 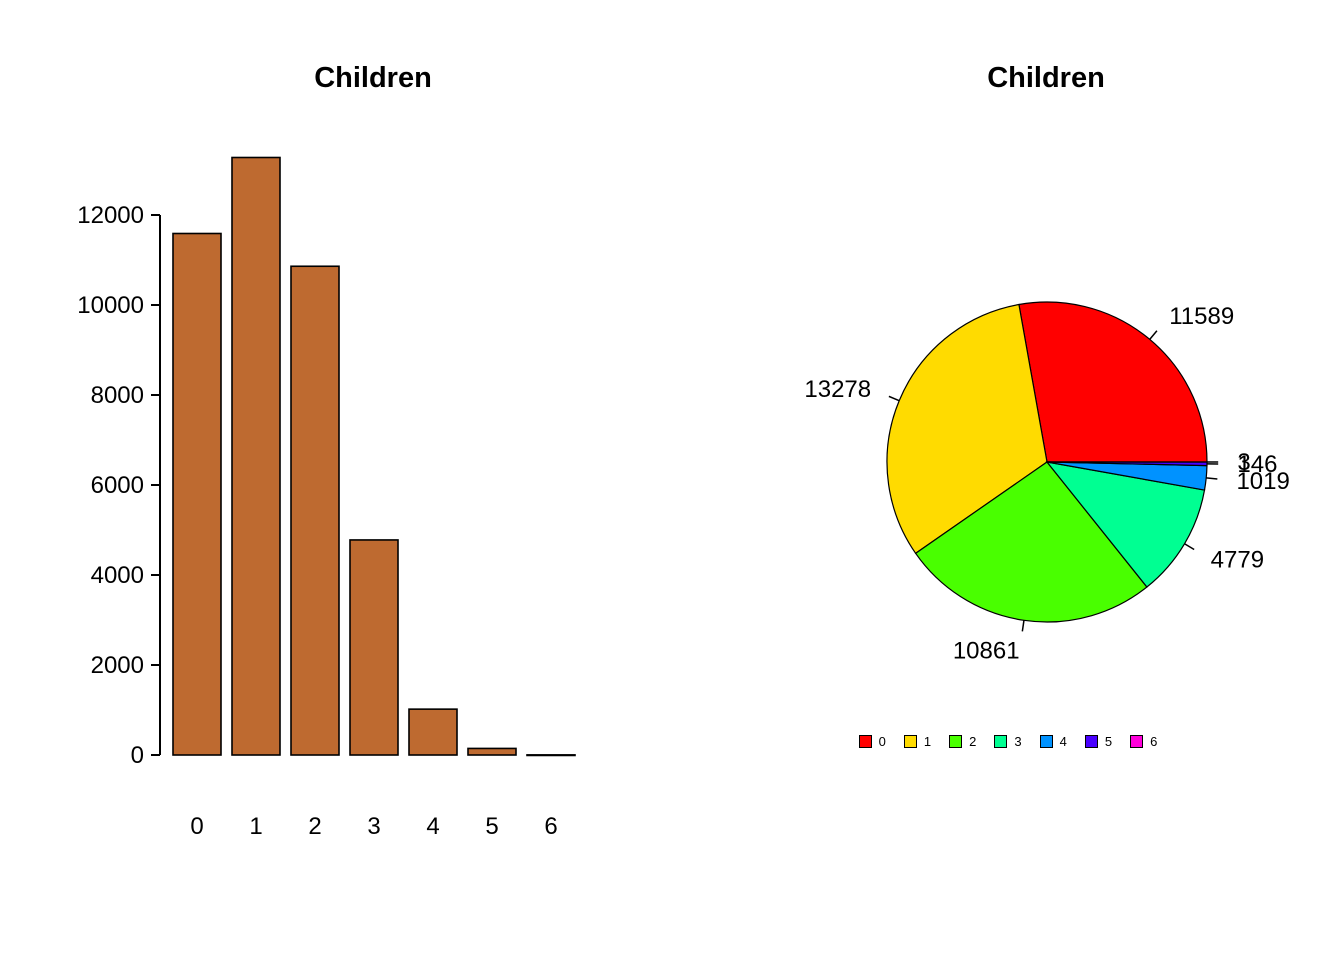 What do you see at coordinates (117, 665) in the screenshot?
I see `y-tick-label: 2000` at bounding box center [117, 665].